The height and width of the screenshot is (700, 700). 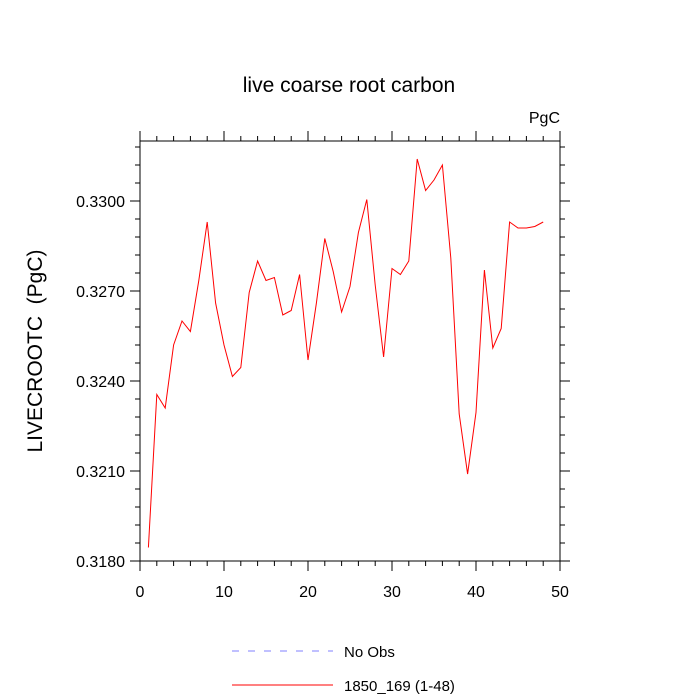 I want to click on x-tick-label: 40, so click(x=476, y=592).